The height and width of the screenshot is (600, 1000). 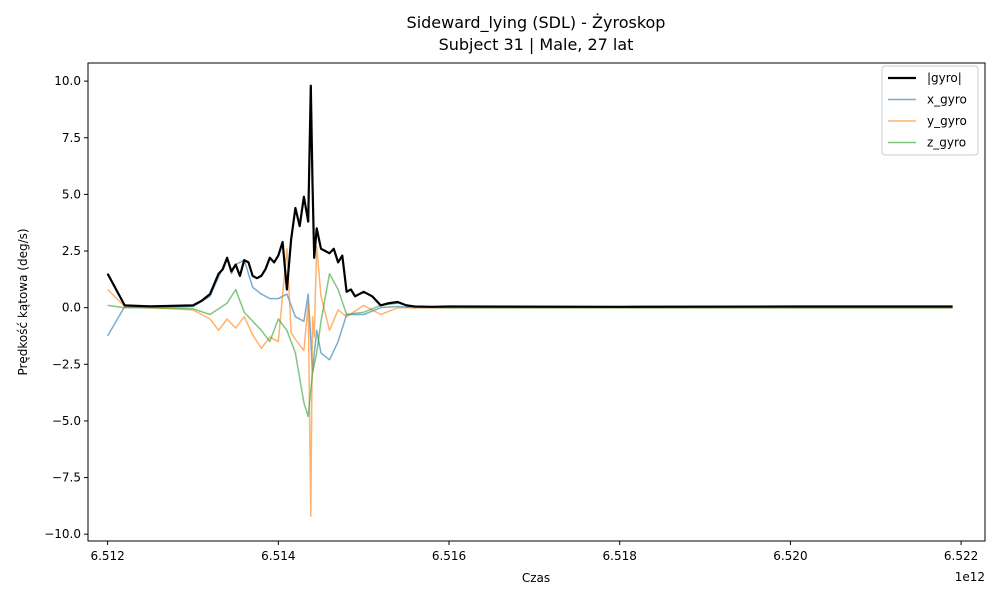 What do you see at coordinates (71, 194) in the screenshot?
I see `y-tick-label: 5.0` at bounding box center [71, 194].